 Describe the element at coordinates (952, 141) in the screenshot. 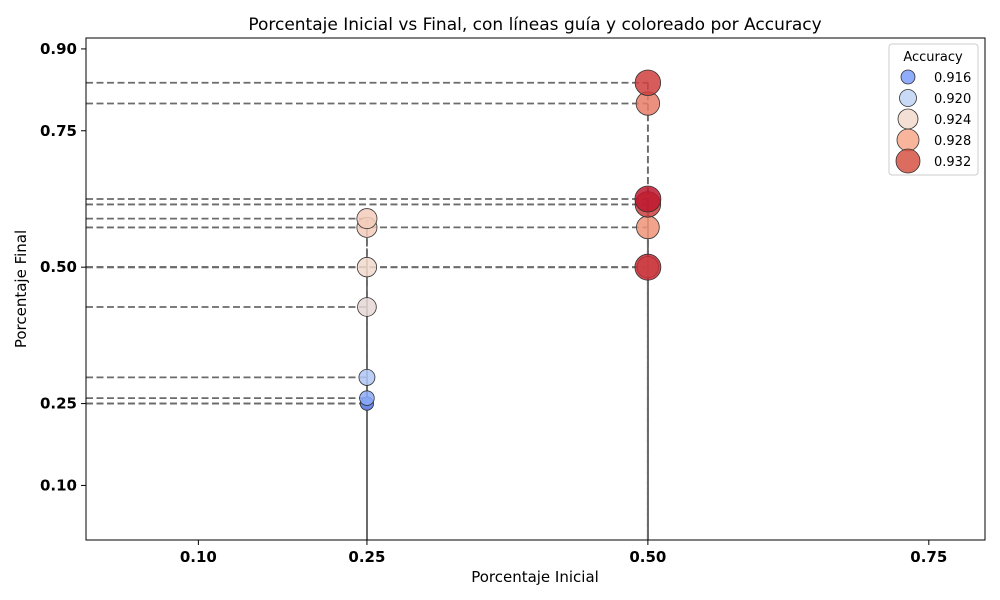

I see `legend-label: 0.928` at that location.